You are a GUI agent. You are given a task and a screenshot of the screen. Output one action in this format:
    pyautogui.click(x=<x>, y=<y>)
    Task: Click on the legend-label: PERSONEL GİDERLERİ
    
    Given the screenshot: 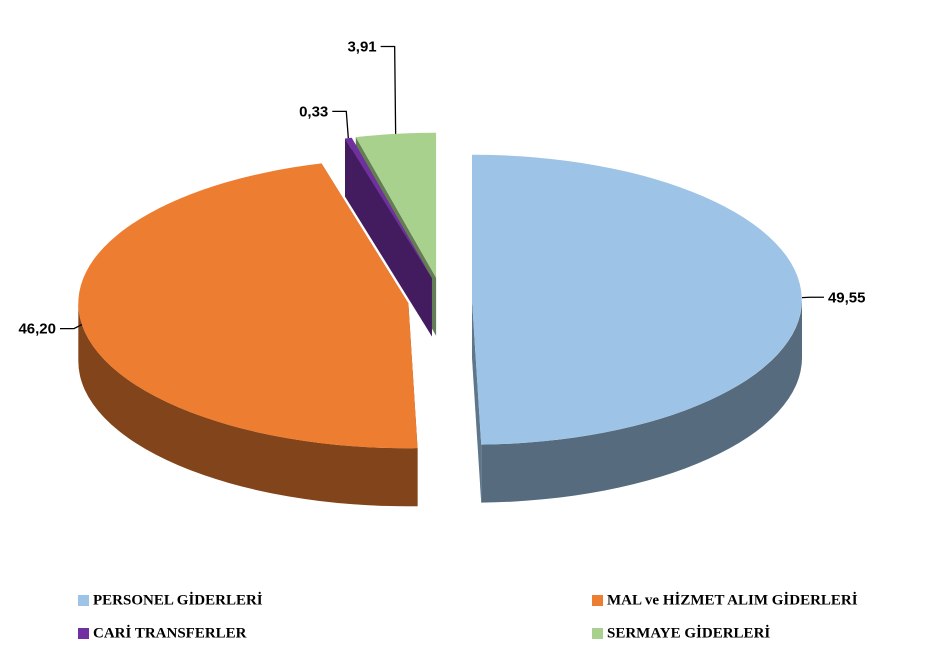 What is the action you would take?
    pyautogui.click(x=178, y=599)
    